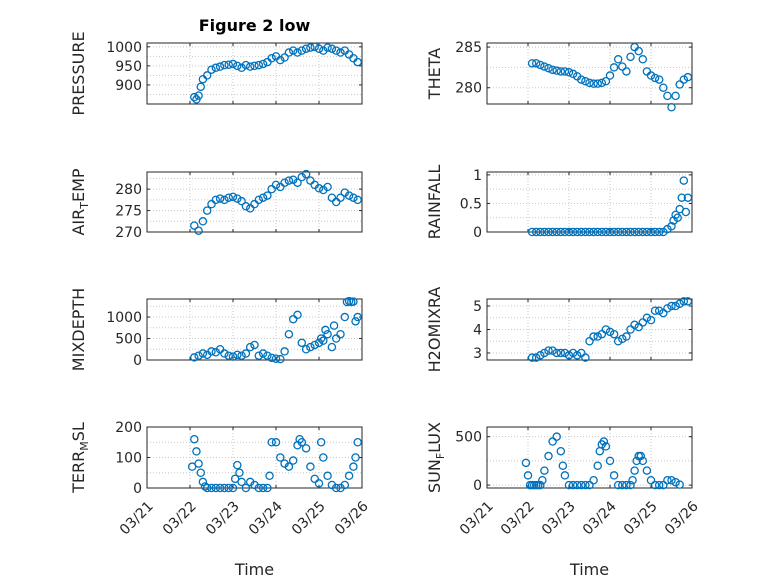  I want to click on sun_flux-axes-frame, so click(589, 457).